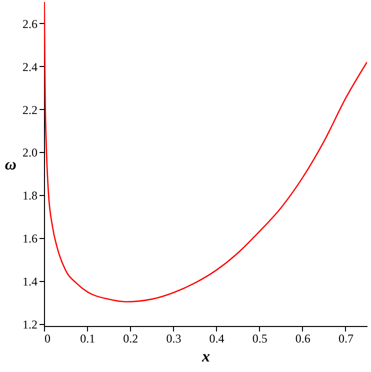 Image resolution: width=371 pixels, height=372 pixels. Describe the element at coordinates (30, 239) in the screenshot. I see `y-tick-label: 1.6` at that location.